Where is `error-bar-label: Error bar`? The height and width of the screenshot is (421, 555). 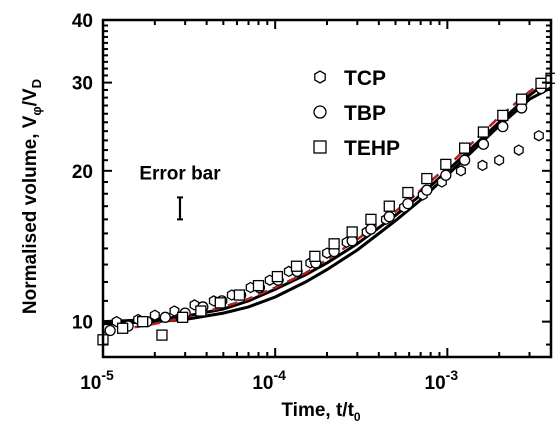
error-bar-label: Error bar is located at coordinates (180, 173).